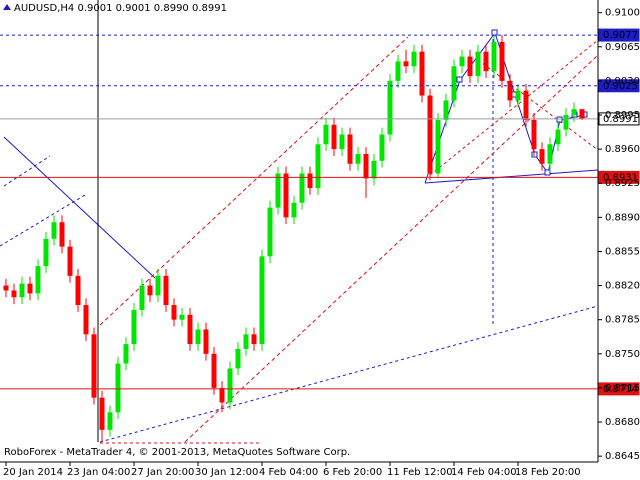  Describe the element at coordinates (120, 8) in the screenshot. I see `chart-title: AUDUSD,H4 0.9001 0.9001 0.8990 0.8991` at that location.